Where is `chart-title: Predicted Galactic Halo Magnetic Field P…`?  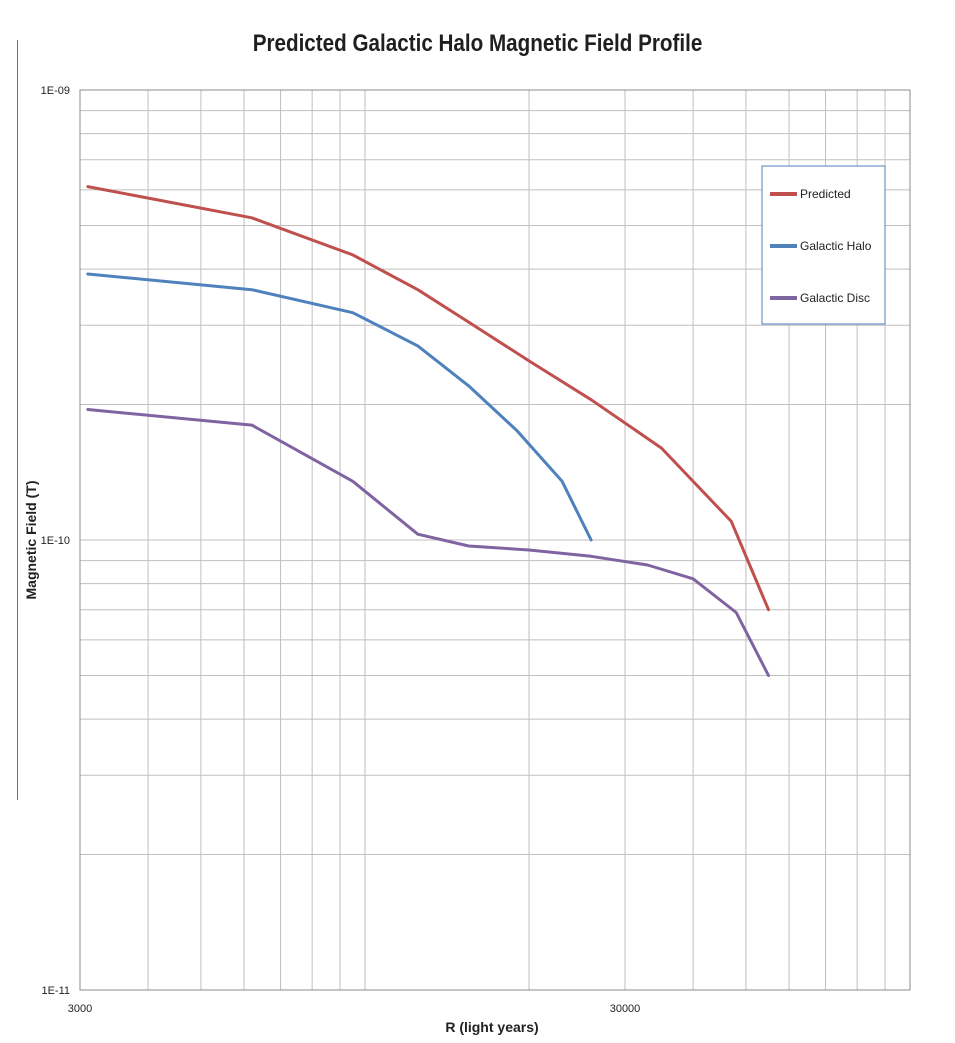 chart-title: Predicted Galactic Halo Magnetic Field P… is located at coordinates (477, 43).